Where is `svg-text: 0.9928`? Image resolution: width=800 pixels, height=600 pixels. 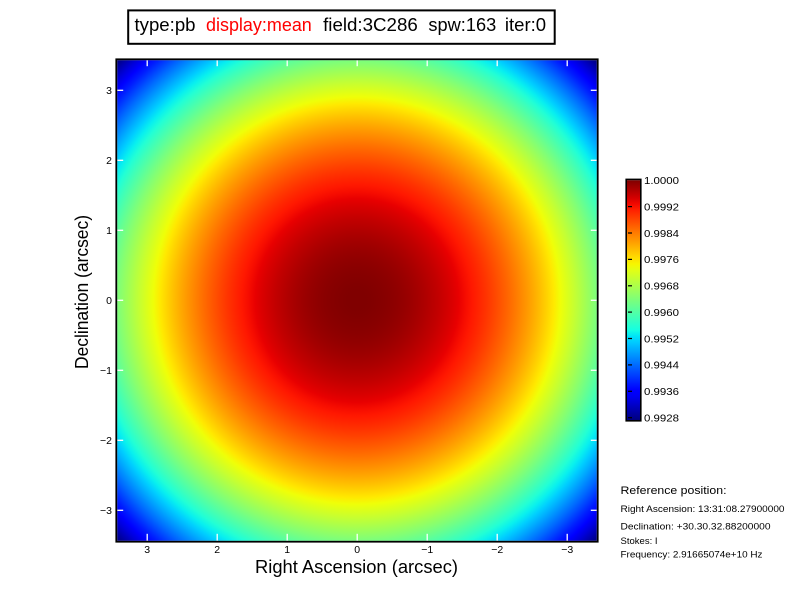
svg-text: 0.9928 is located at coordinates (661, 419).